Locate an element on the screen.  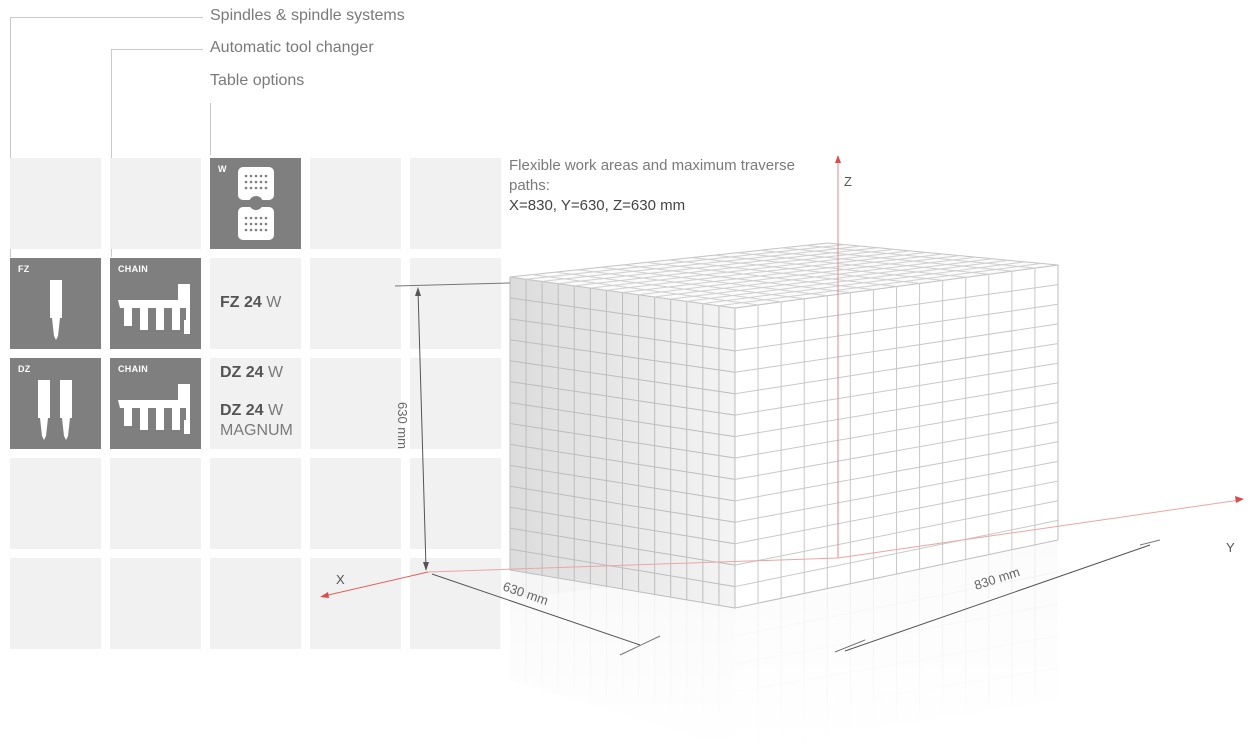
width-dim-tick-right is located at coordinates (1150, 542).